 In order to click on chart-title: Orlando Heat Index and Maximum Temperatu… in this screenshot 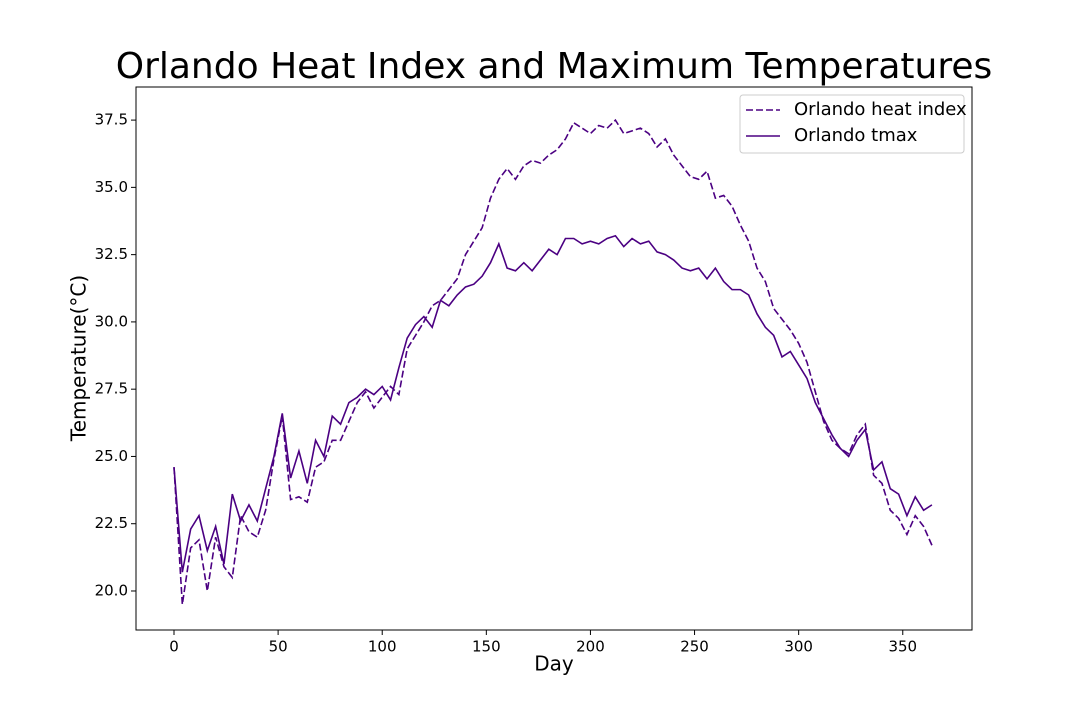, I will do `click(554, 66)`.